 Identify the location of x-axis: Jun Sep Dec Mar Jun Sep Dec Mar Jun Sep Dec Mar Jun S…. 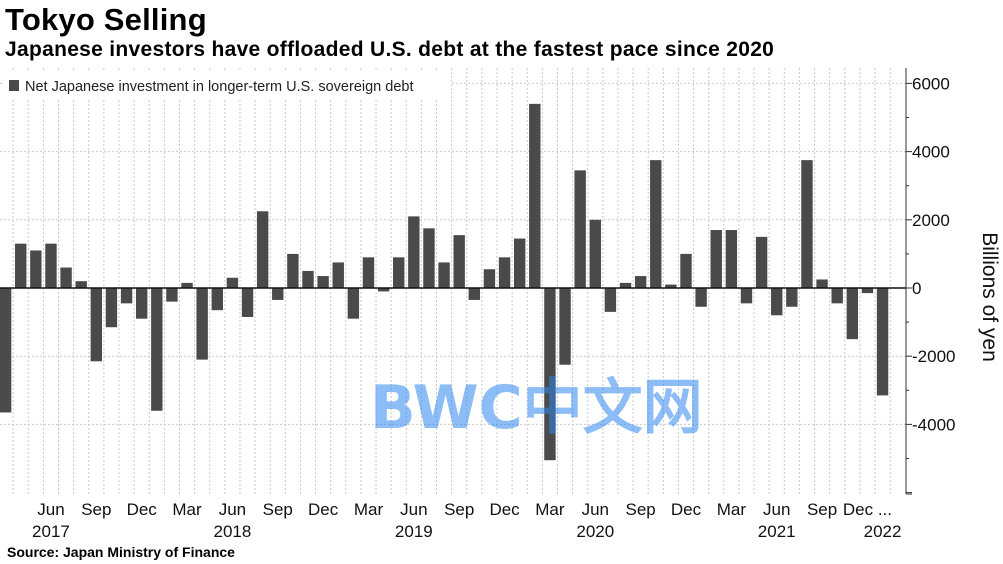
(466, 520).